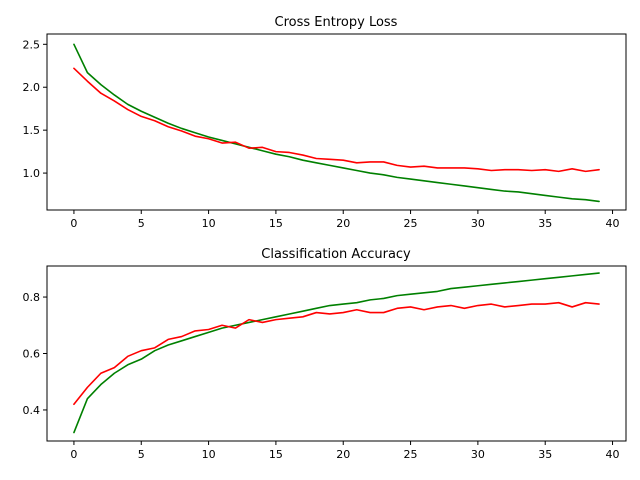 The image size is (640, 480). What do you see at coordinates (336, 254) in the screenshot?
I see `accuracy-chart-title: Classification Accuracy` at bounding box center [336, 254].